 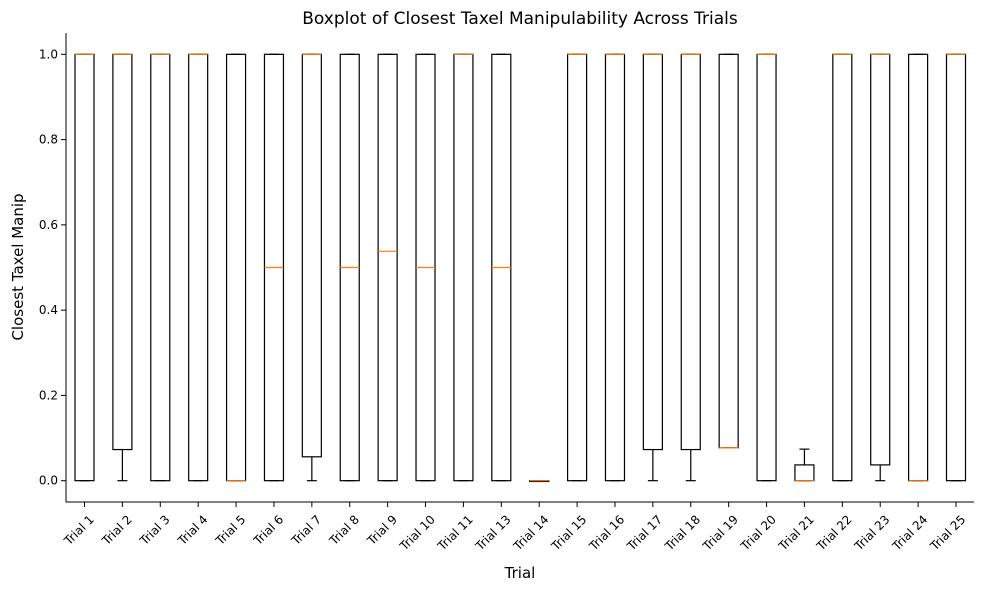 What do you see at coordinates (454, 532) in the screenshot?
I see `x-tick-label: Trial 11` at bounding box center [454, 532].